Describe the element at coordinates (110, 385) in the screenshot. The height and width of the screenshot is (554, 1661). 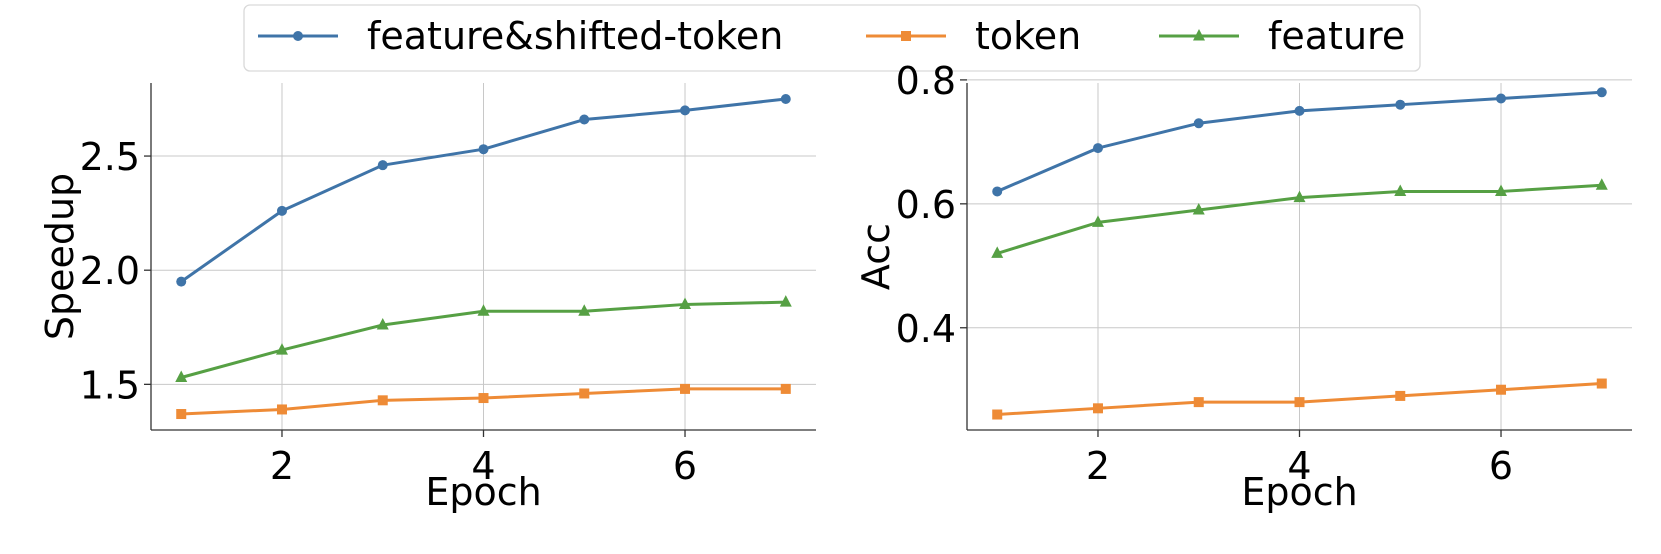
I see `y-tick-label: 1.5` at that location.